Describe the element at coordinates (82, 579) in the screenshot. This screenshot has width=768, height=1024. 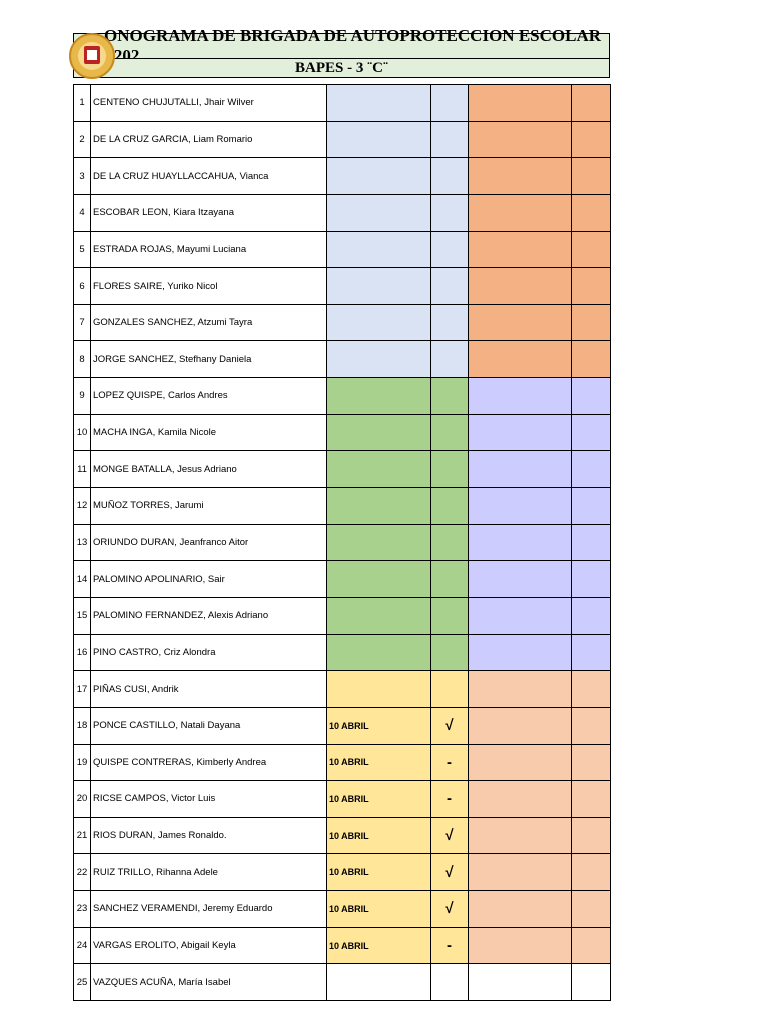
I see `row-number: 14` at that location.